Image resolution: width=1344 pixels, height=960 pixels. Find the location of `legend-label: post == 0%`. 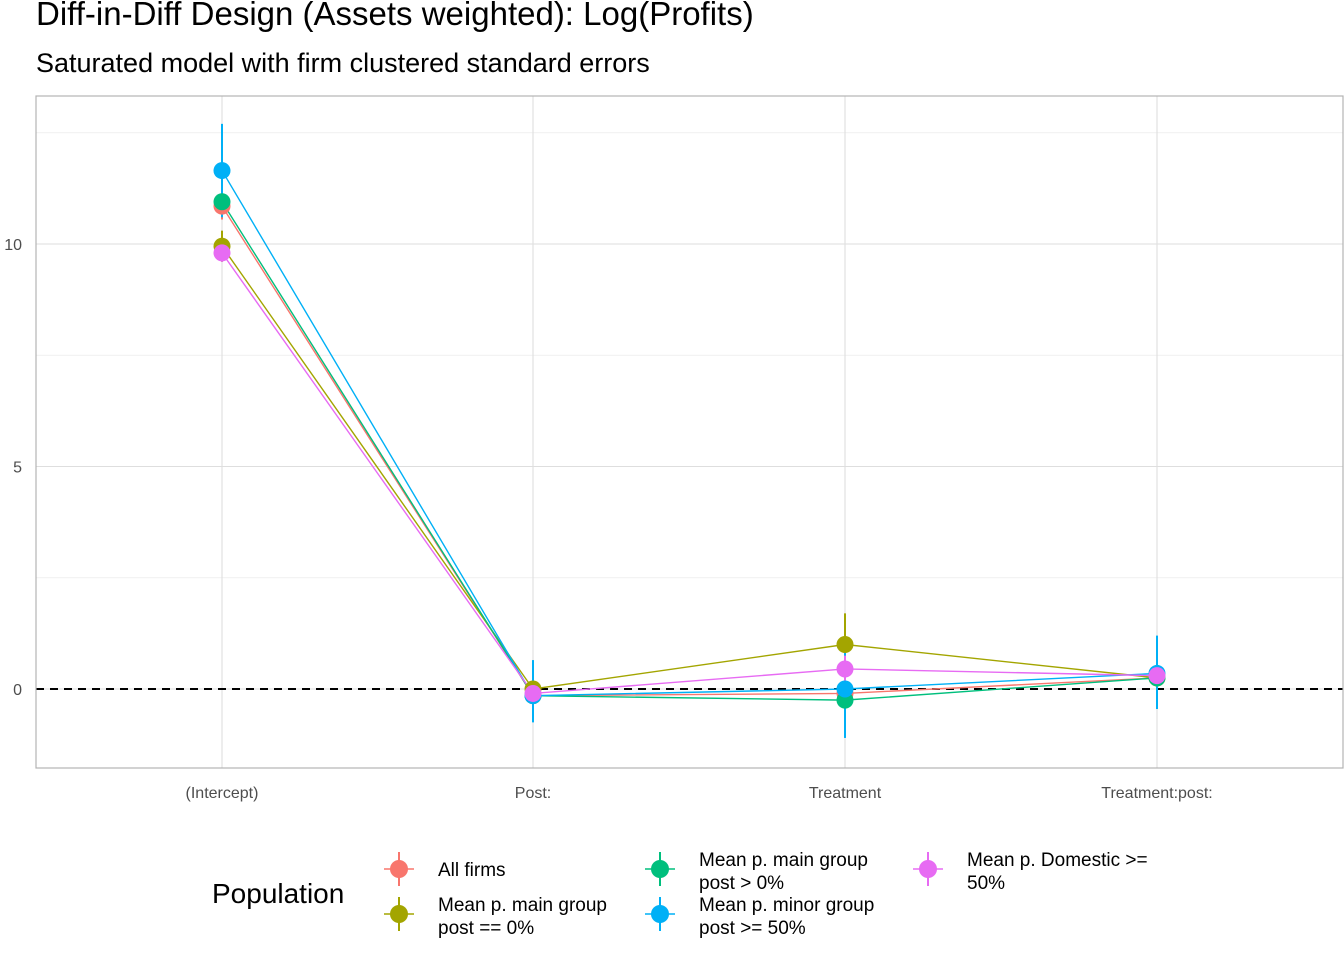

legend-label: post == 0% is located at coordinates (486, 928).